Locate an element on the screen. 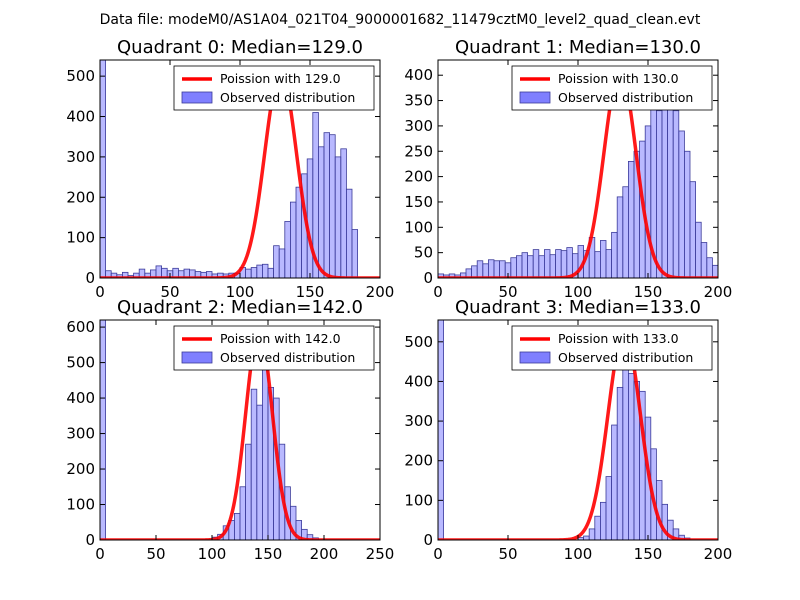  plot-area is located at coordinates (578, 173).